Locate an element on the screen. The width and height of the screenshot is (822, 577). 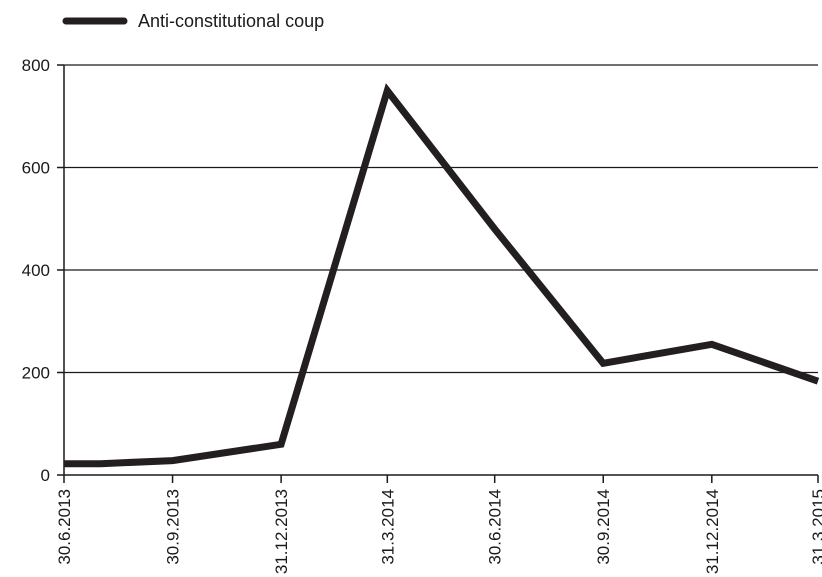
x-tick-label-3: 31.3.2014 is located at coordinates (387, 527).